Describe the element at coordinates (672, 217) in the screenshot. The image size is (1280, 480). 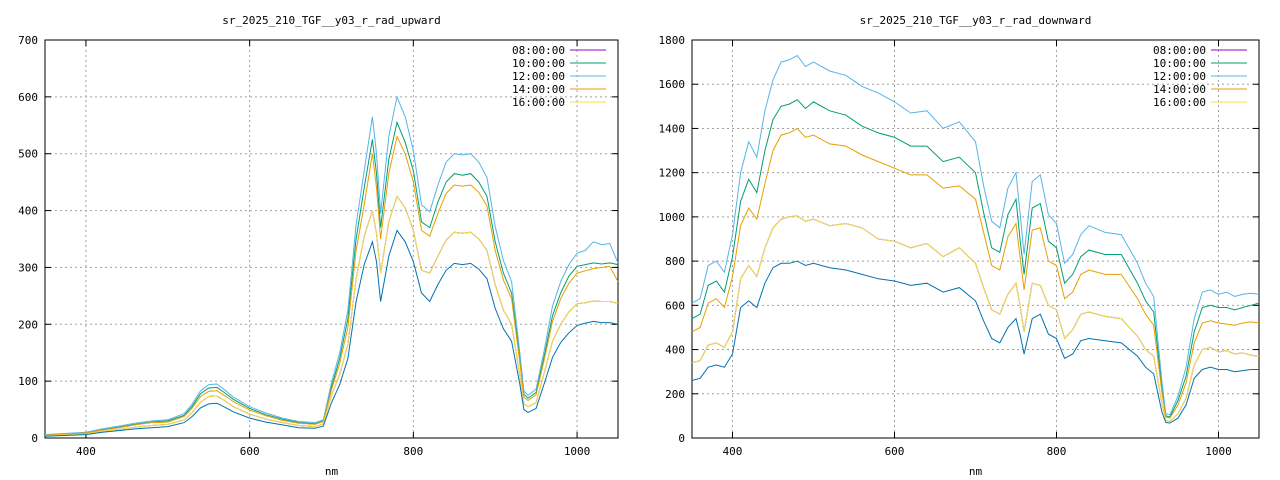
I see `y-tick-label: 1000` at that location.